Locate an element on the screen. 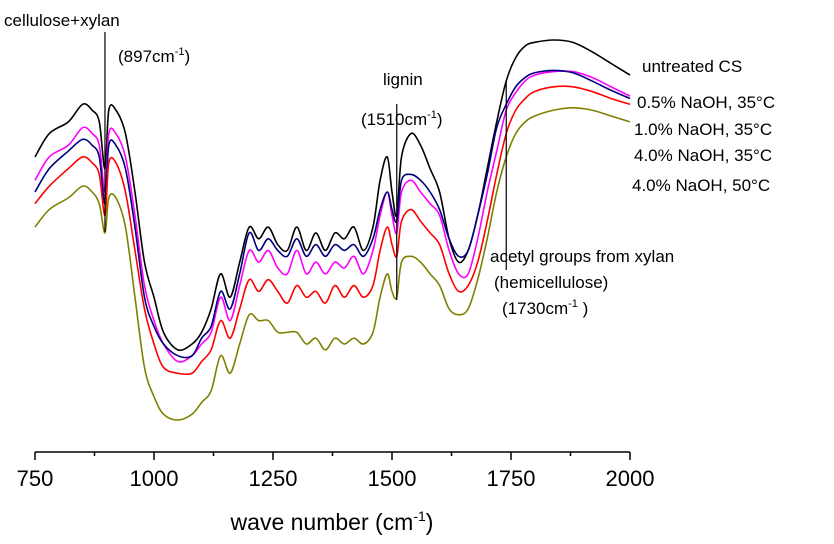 The image size is (834, 544). x-tick-label-1500: 1500 is located at coordinates (392, 478).